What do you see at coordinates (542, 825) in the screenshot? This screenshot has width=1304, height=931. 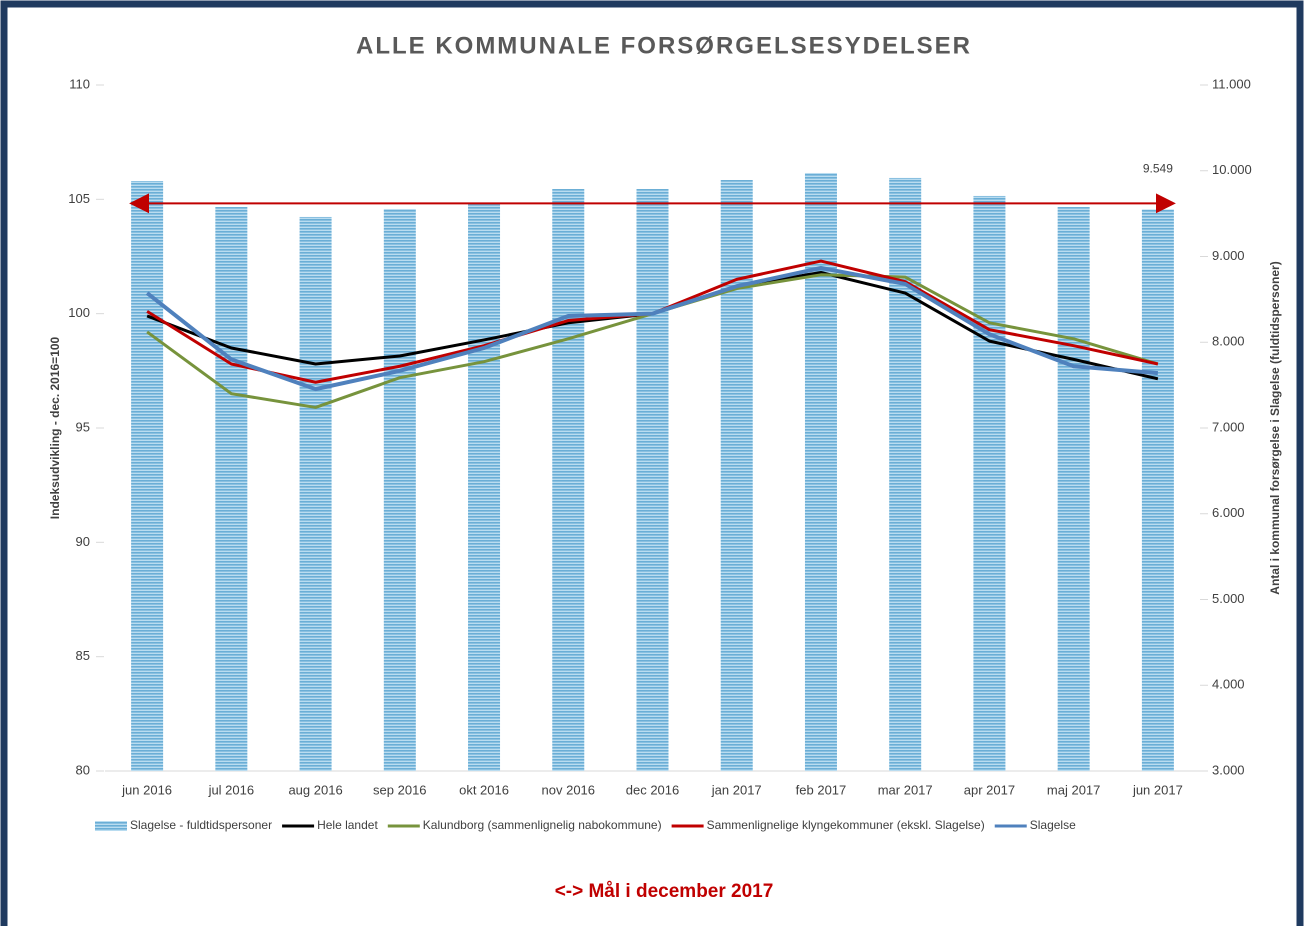 I see `legend-label: Kalundborg (sammenlignelig nabokommune)` at bounding box center [542, 825].